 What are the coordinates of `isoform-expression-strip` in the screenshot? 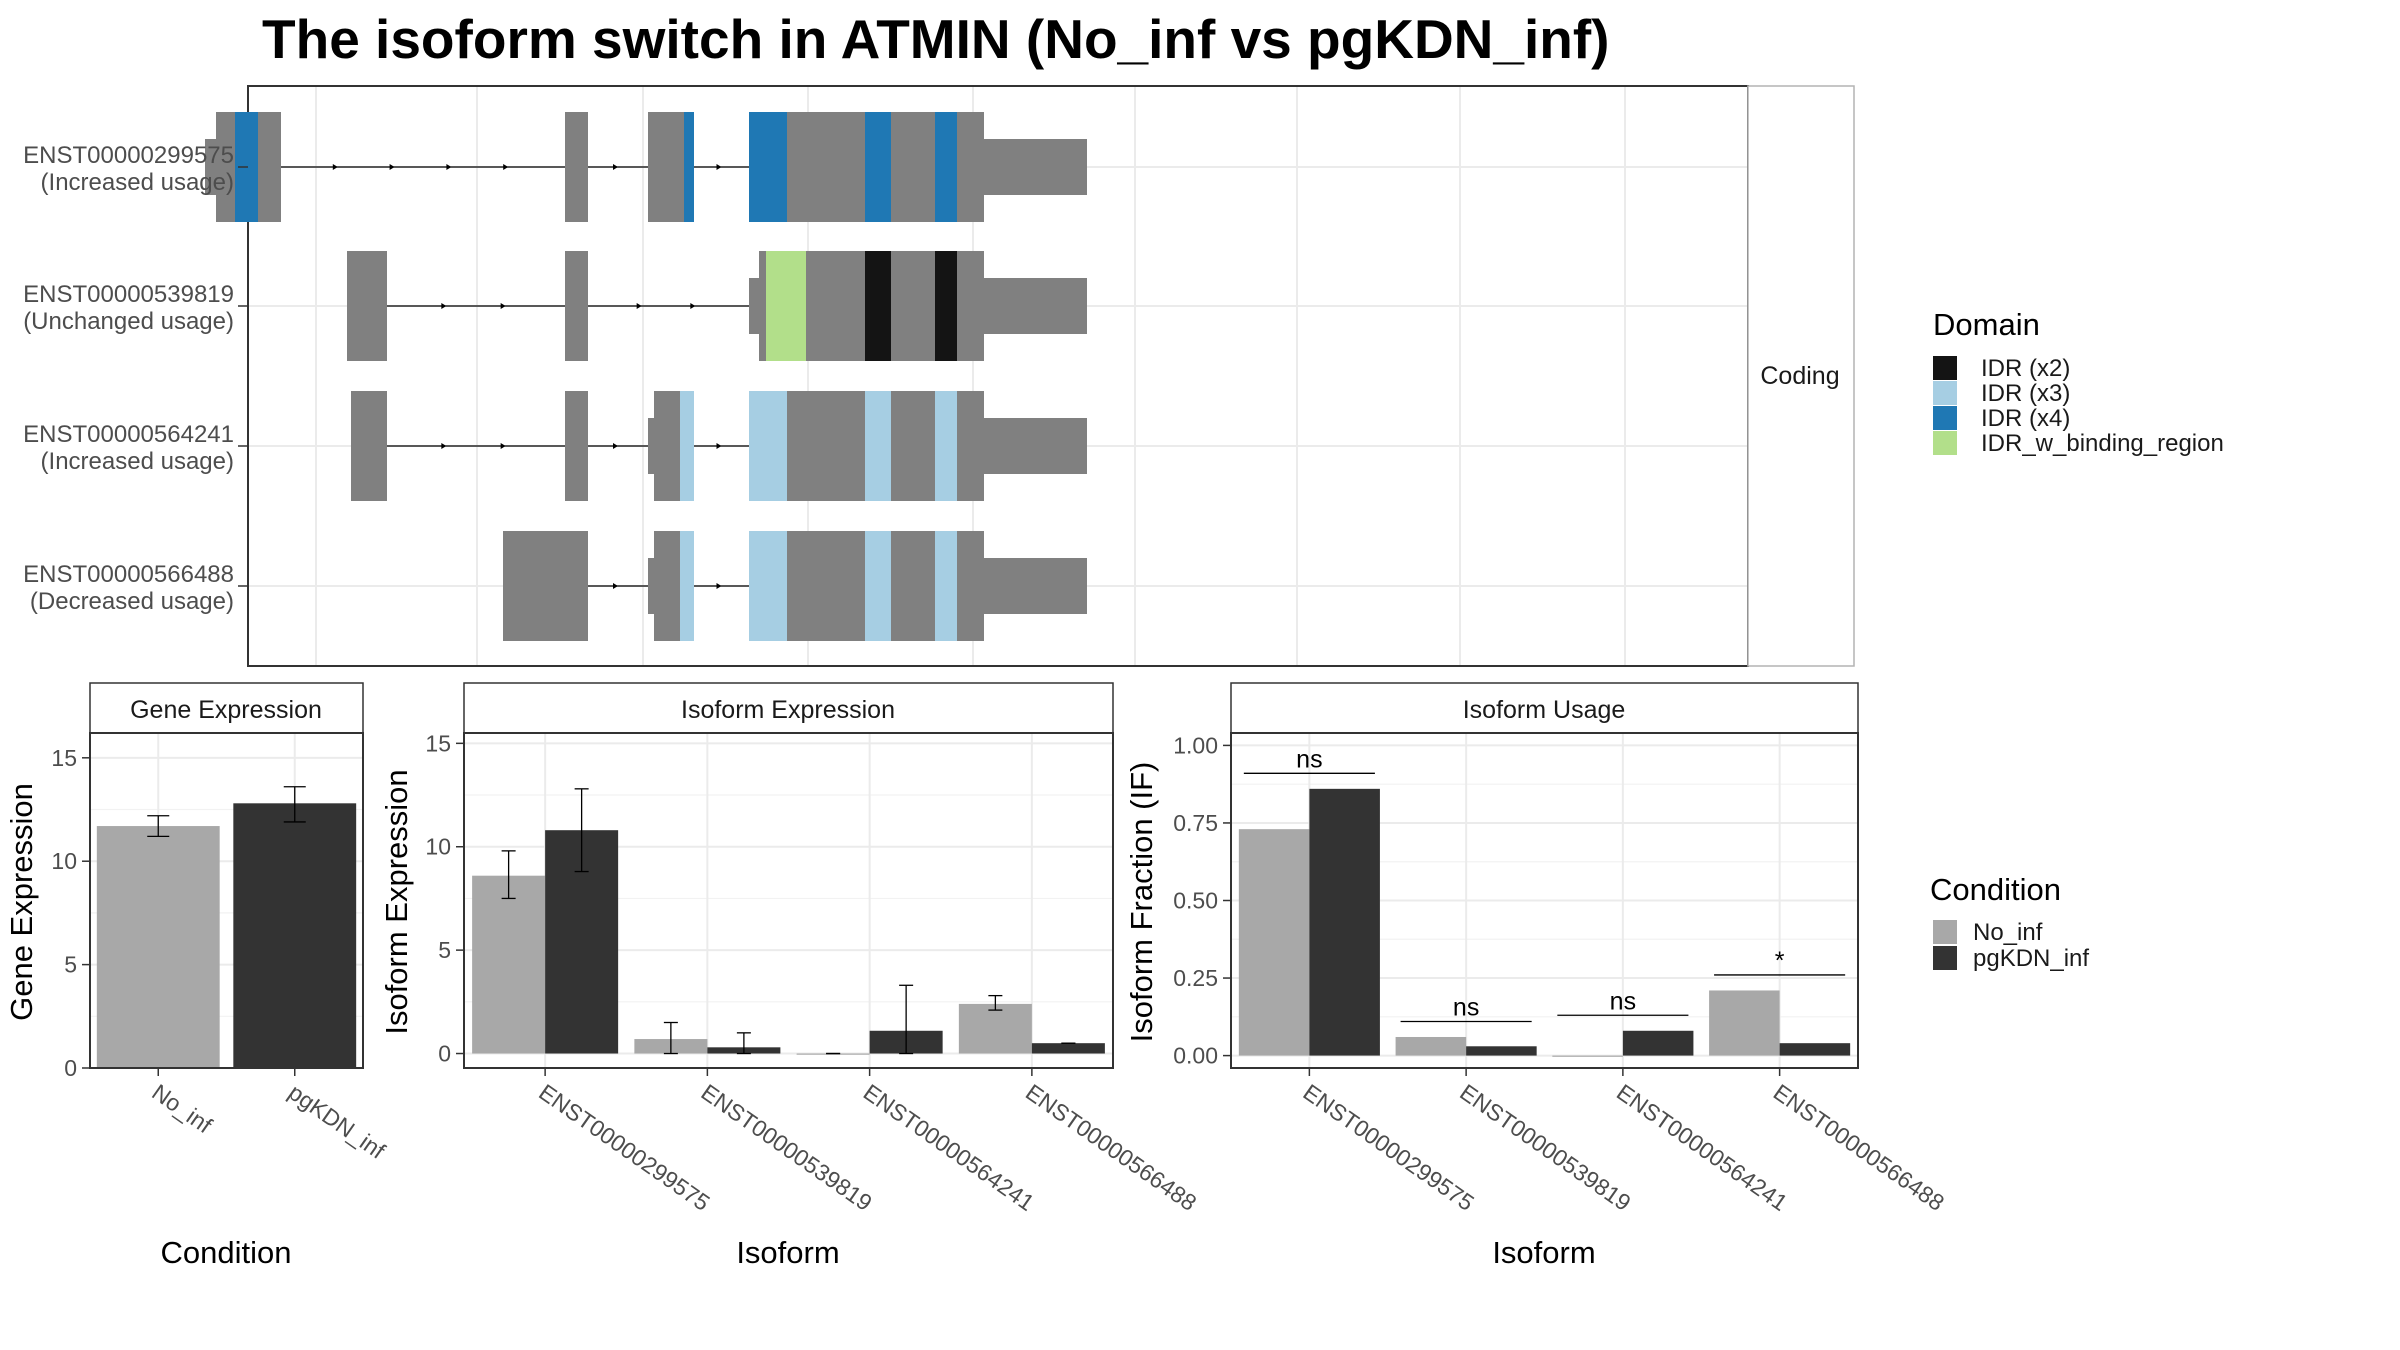 It's located at (788, 708).